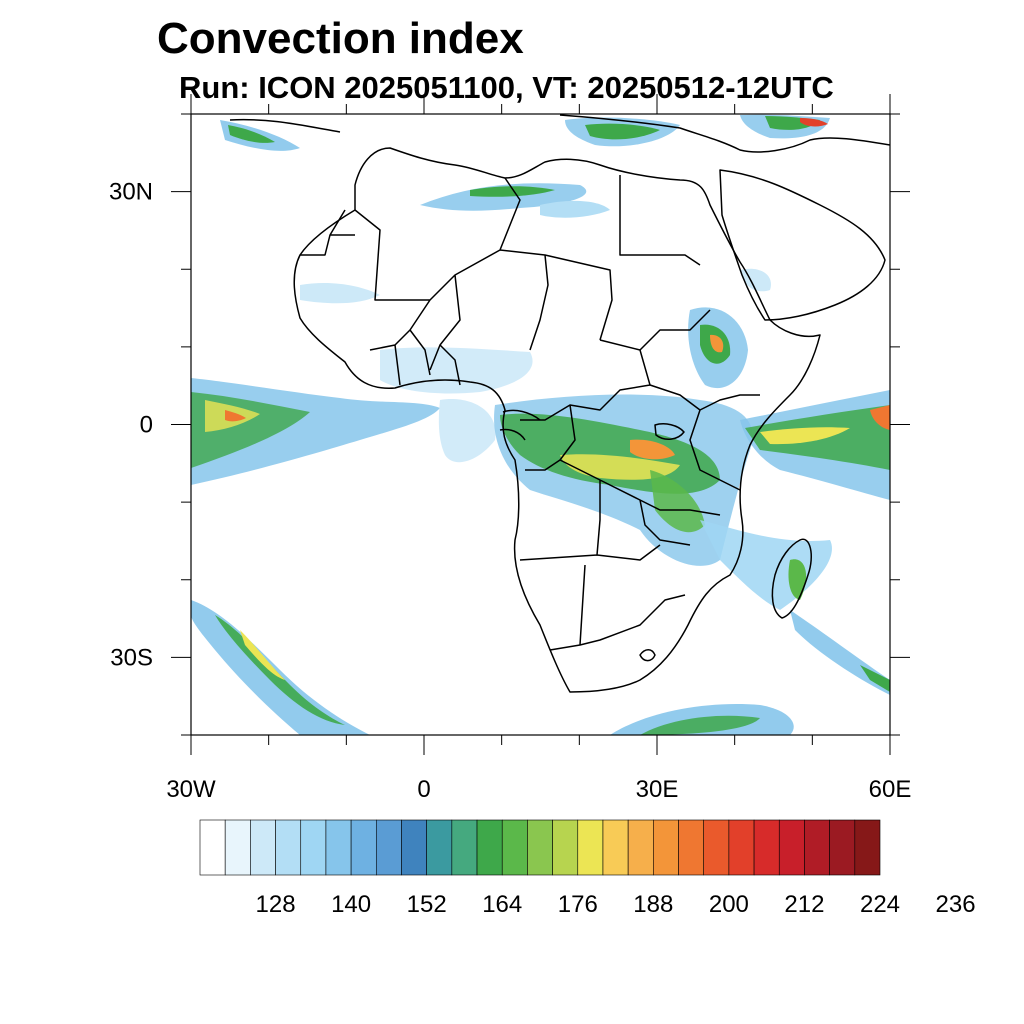  I want to click on lon-tick-label: 0, so click(423, 789).